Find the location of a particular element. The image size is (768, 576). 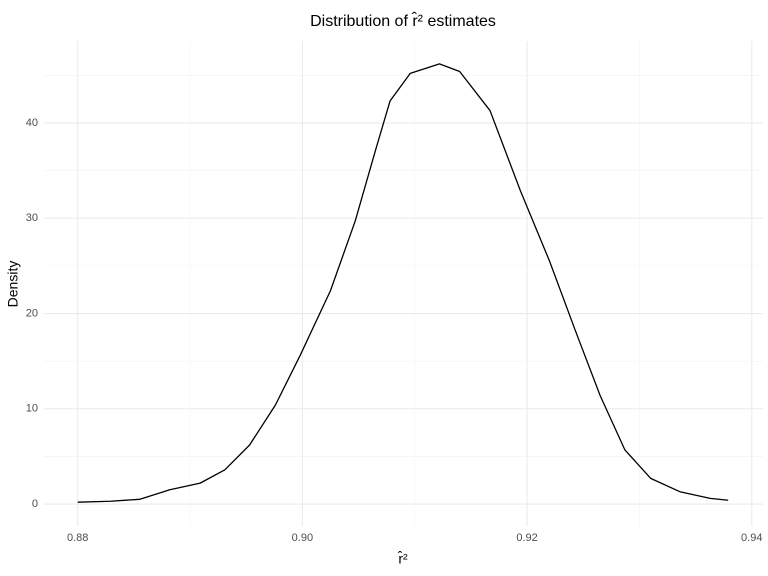

y-axis-label: Density is located at coordinates (13, 284).